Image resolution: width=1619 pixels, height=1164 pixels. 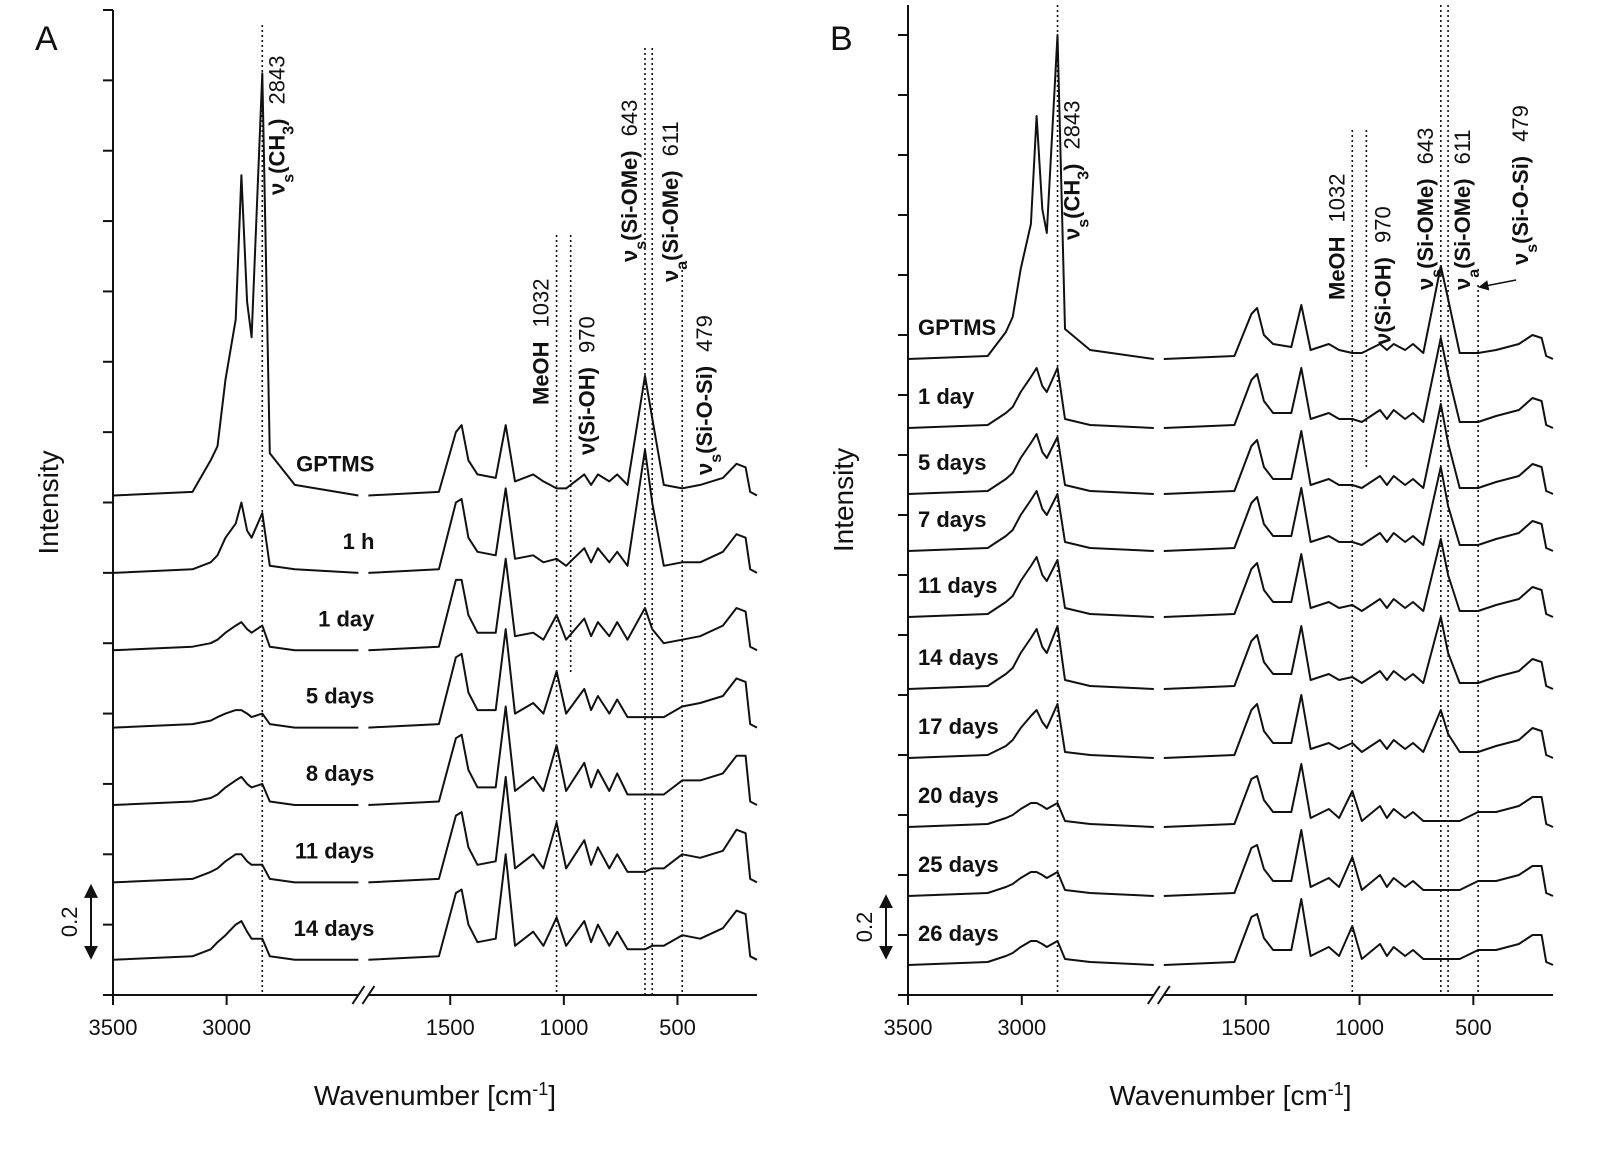 I want to click on annotation-label-part: ), so click(x=1072, y=167).